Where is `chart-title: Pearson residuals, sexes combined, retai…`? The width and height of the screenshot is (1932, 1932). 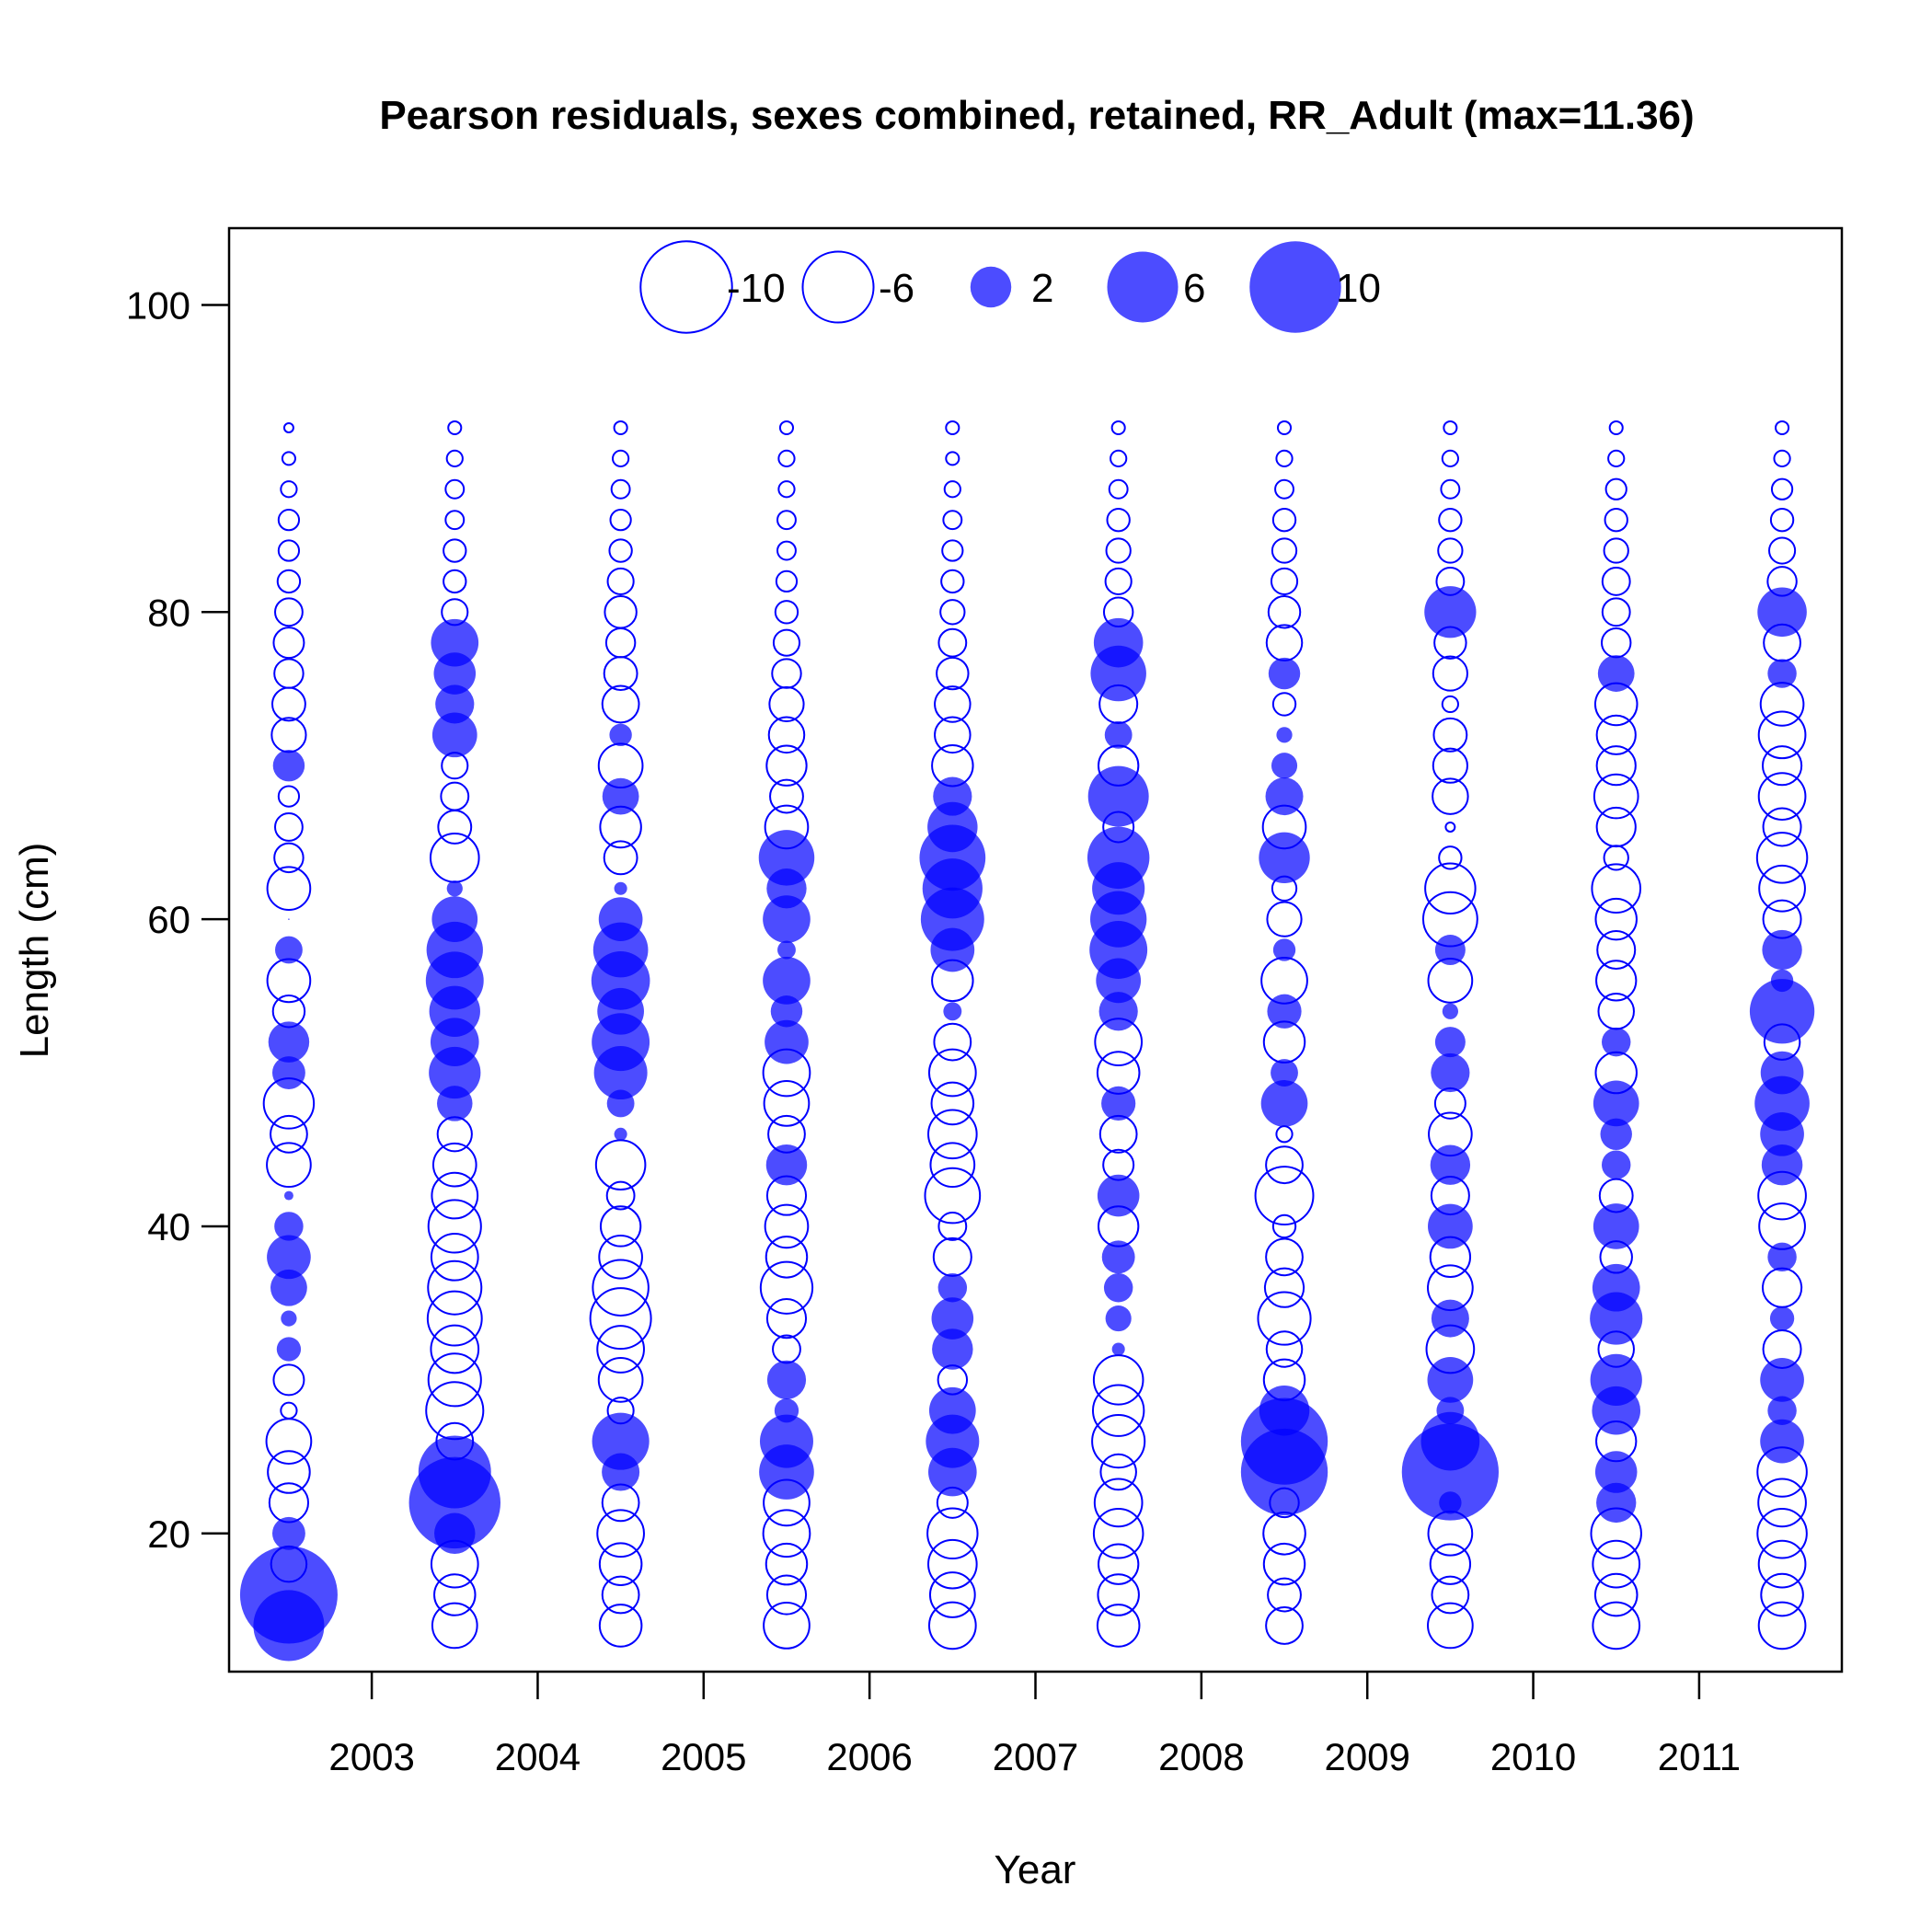 chart-title: Pearson residuals, sexes combined, retai… is located at coordinates (1036, 115).